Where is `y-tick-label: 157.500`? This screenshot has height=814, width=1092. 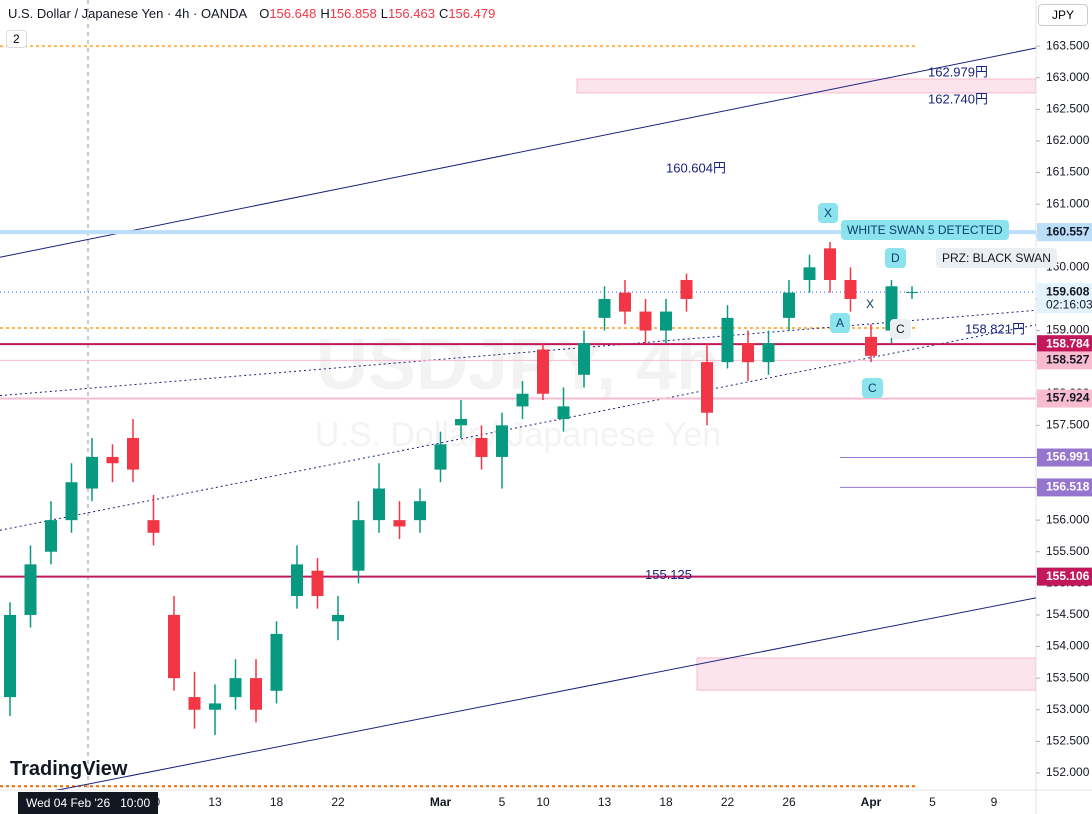 y-tick-label: 157.500 is located at coordinates (1068, 425).